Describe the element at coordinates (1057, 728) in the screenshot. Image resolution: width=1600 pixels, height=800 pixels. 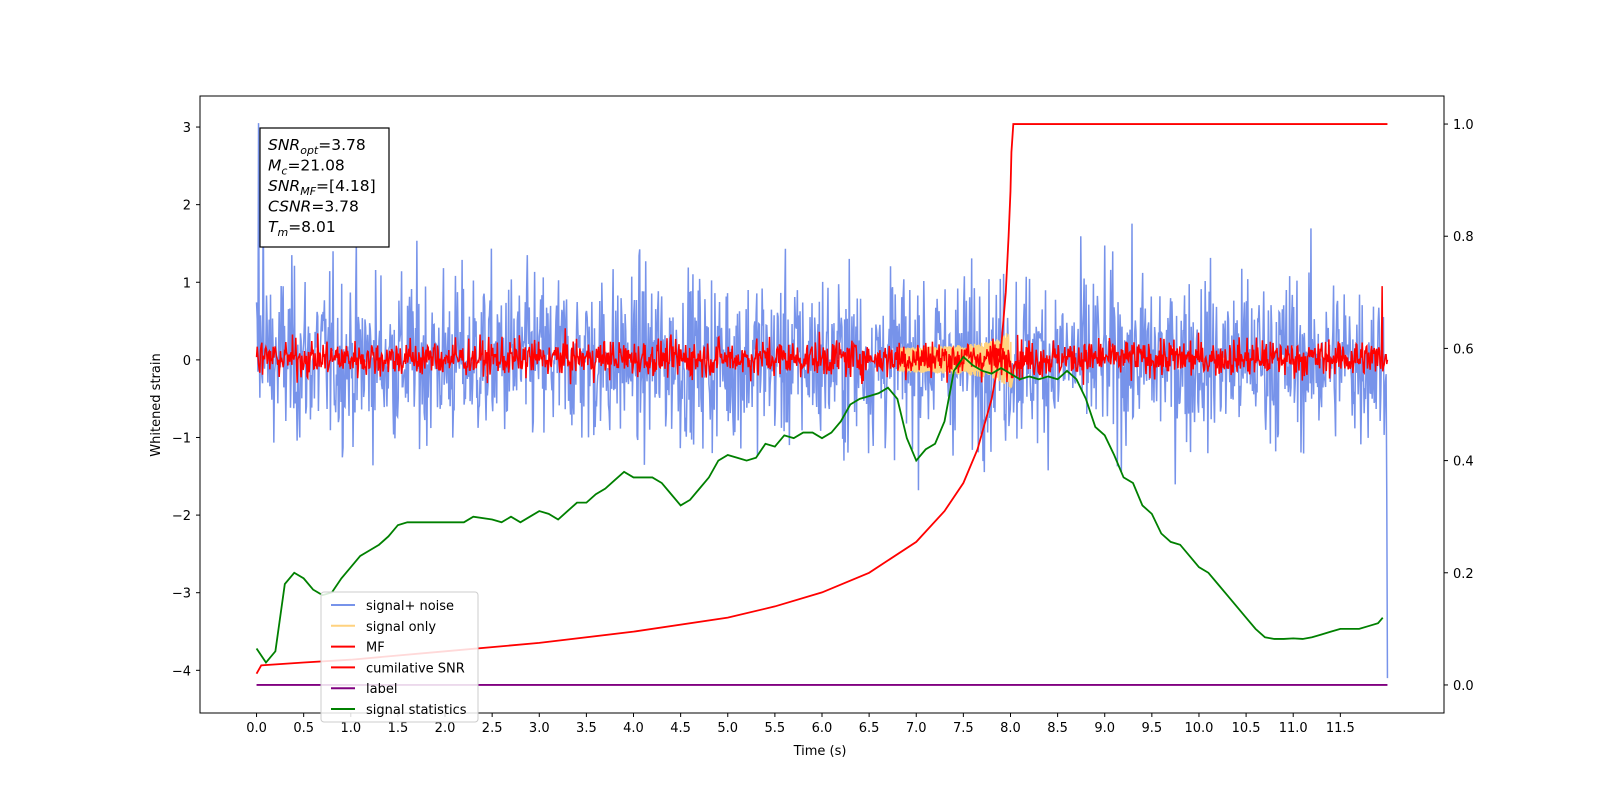
I see `x-tick-label: 8.5` at that location.